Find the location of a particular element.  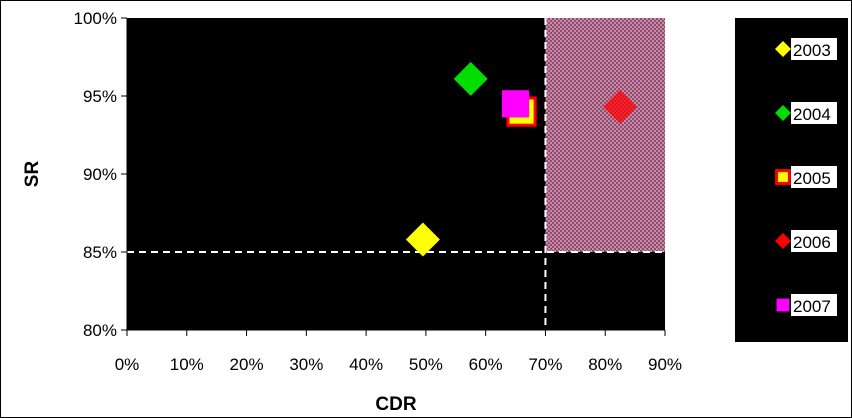

legend-entry-2007: 2007 is located at coordinates (806, 305).